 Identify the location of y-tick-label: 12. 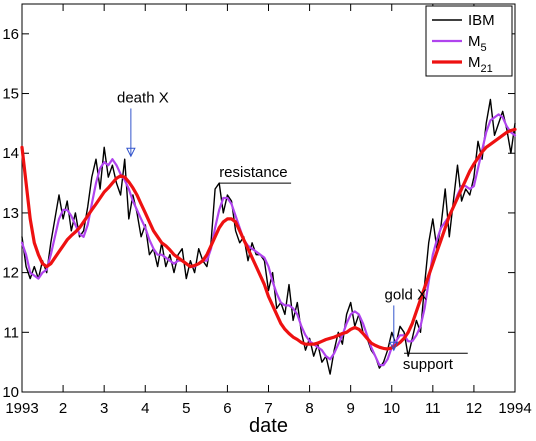
(10, 273).